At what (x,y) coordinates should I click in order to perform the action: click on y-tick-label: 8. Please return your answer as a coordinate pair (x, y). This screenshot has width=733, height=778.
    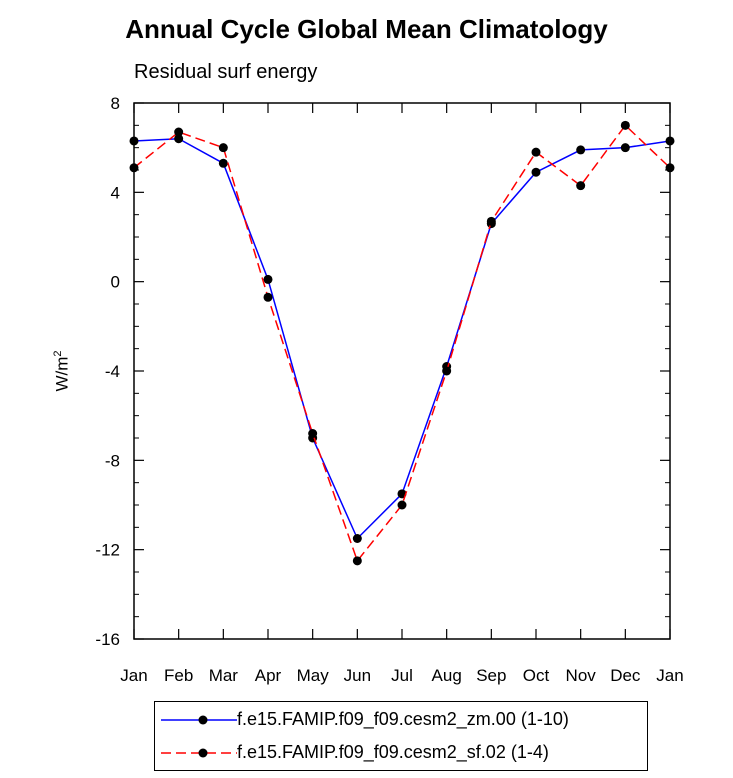
    Looking at the image, I should click on (115, 103).